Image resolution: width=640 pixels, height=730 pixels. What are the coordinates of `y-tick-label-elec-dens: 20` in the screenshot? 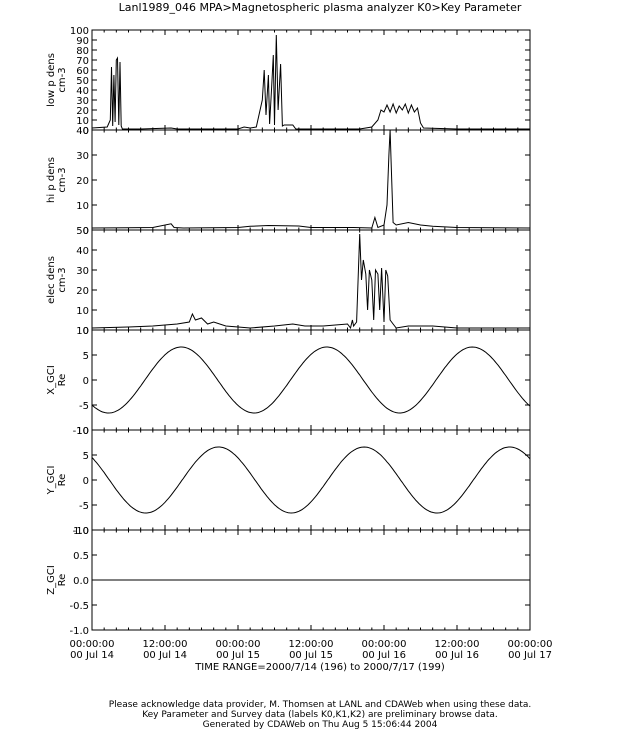 It's located at (82, 291).